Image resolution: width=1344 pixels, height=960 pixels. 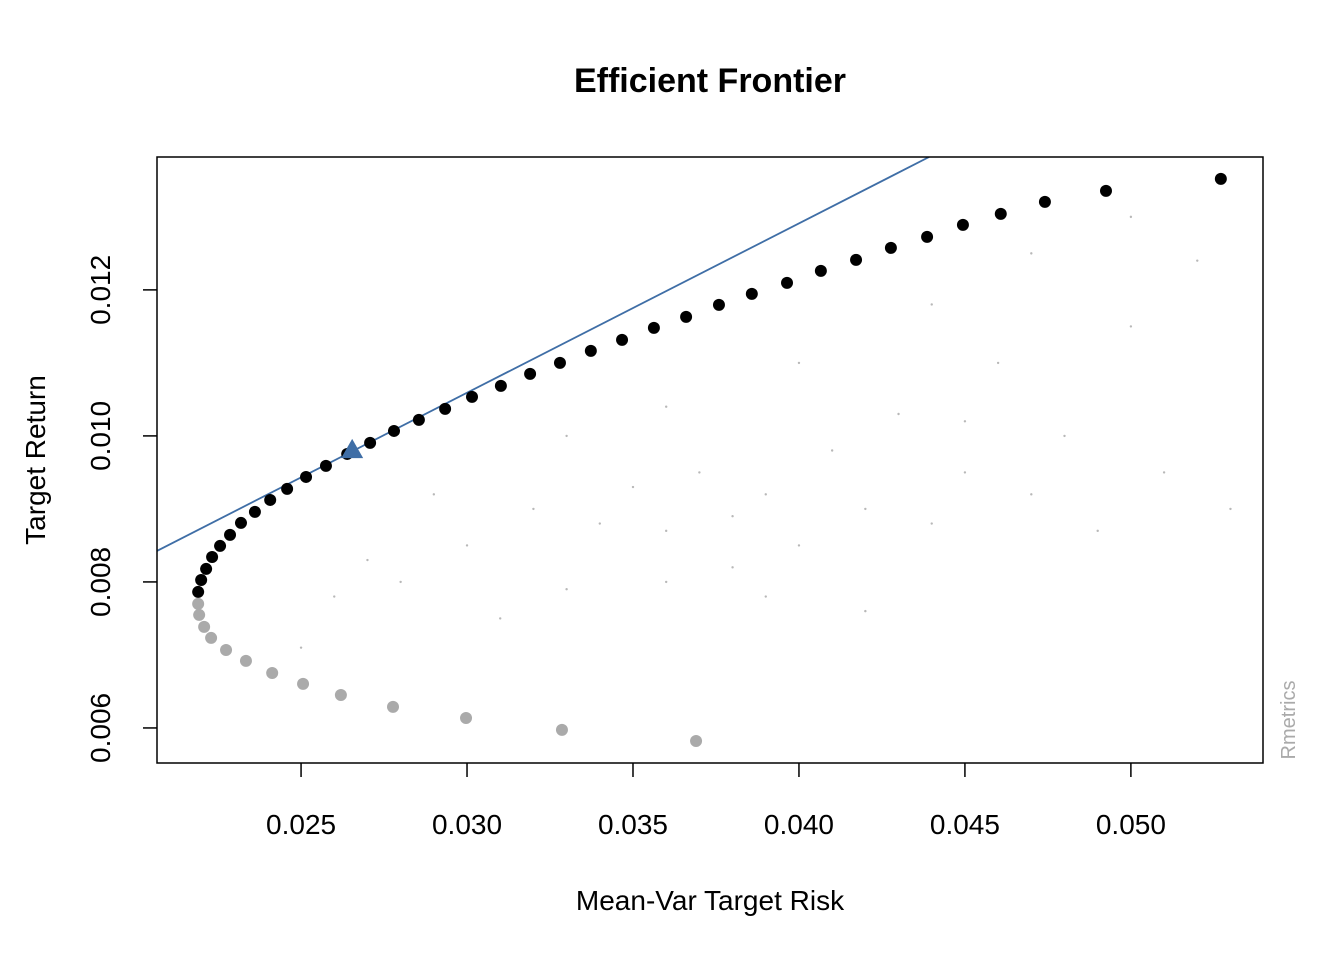 What do you see at coordinates (467, 824) in the screenshot?
I see `x-tick-label: 0.030` at bounding box center [467, 824].